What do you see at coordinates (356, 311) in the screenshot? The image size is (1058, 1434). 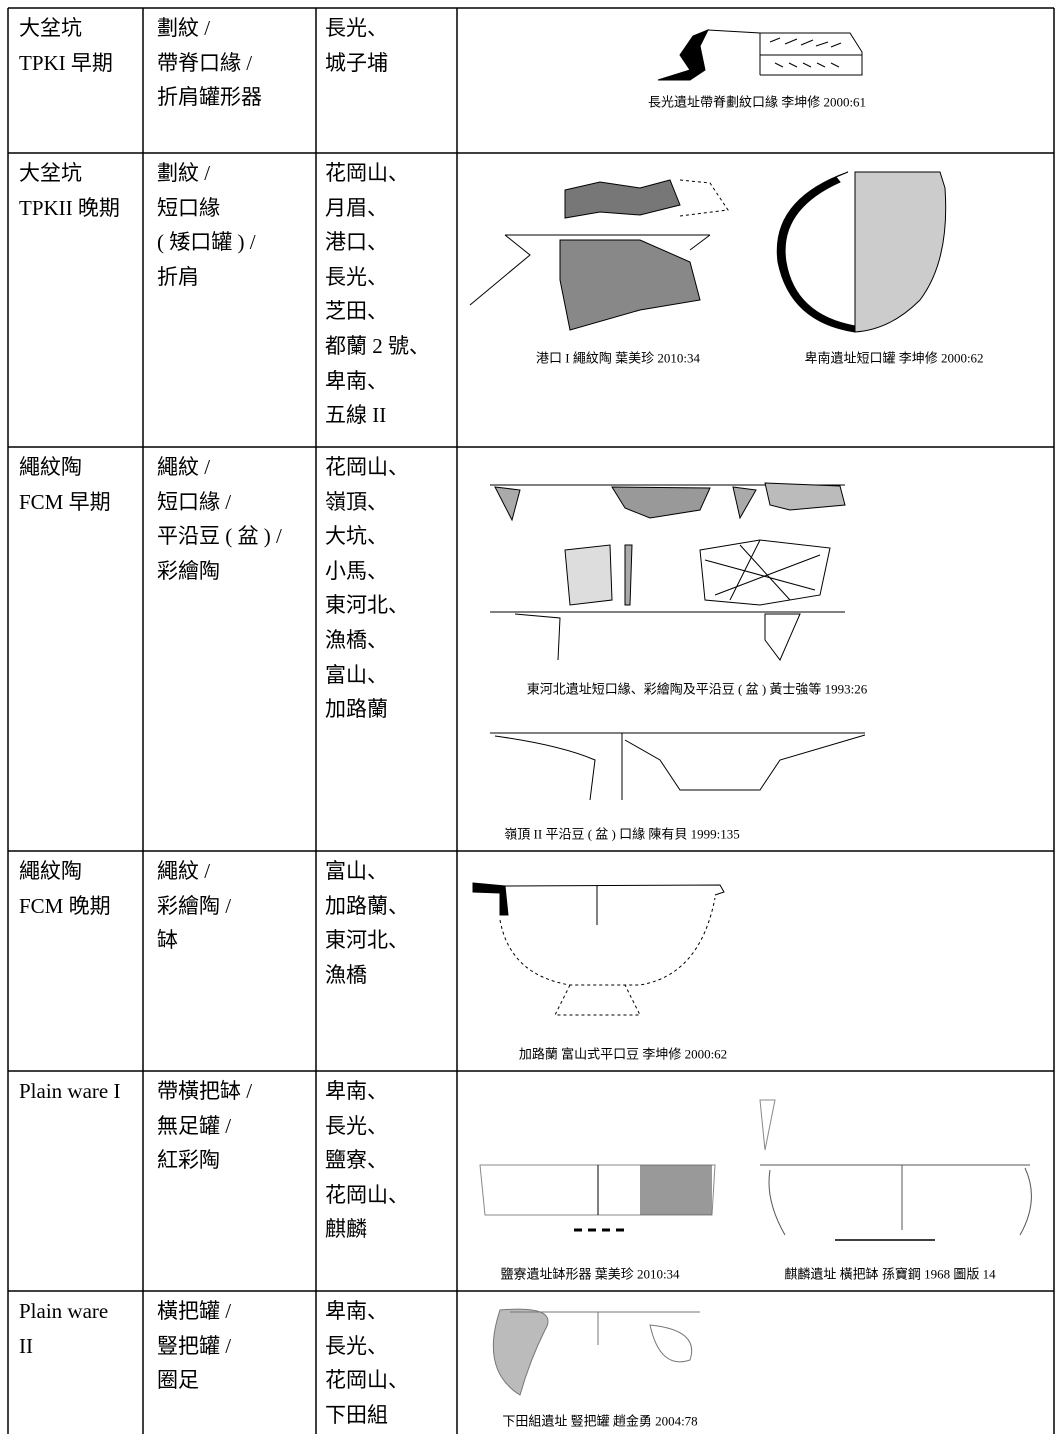 I see `sites-line: 芝田、` at bounding box center [356, 311].